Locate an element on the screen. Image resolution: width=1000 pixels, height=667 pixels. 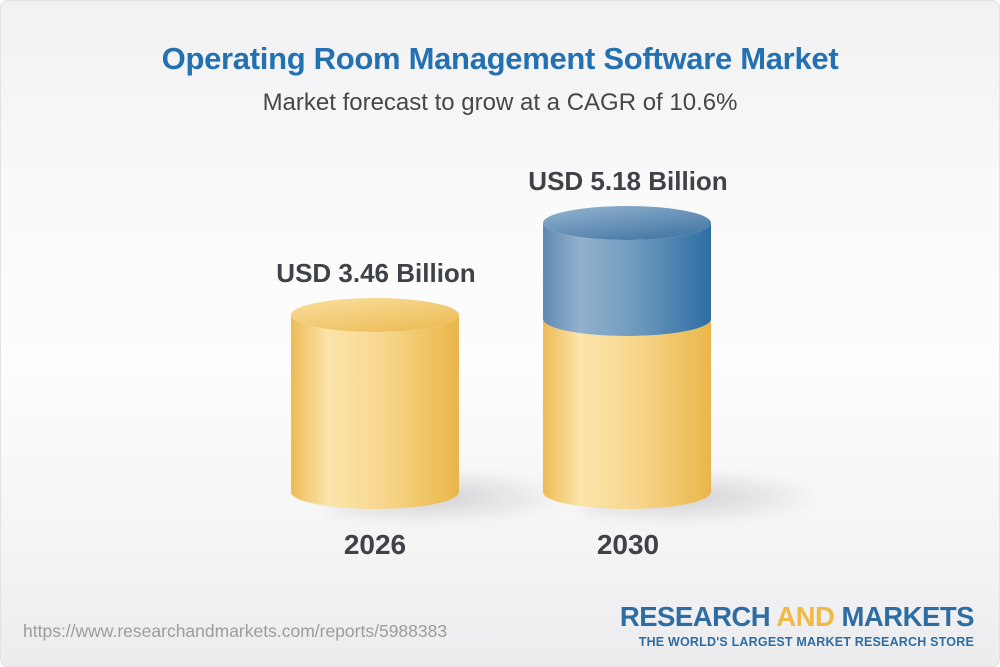
bar-cylinder-2030 is located at coordinates (627, 357).